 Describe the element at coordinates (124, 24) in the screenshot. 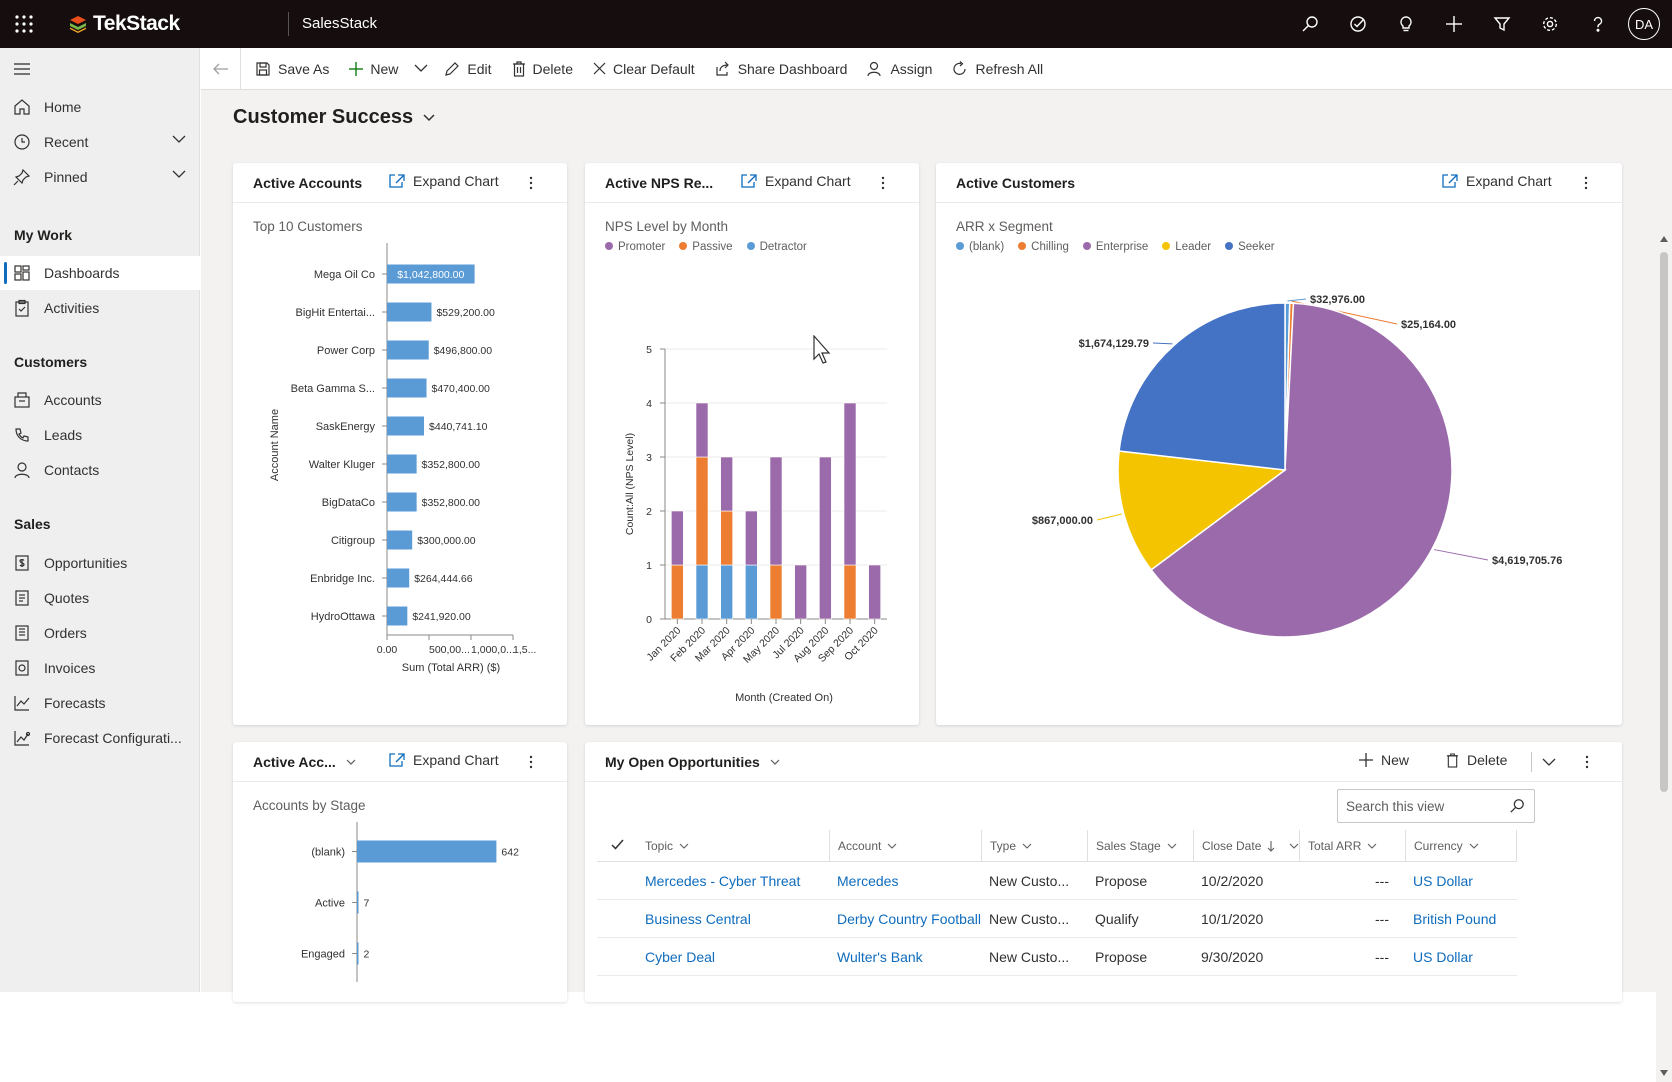

I see `brand-logo: TekStack` at that location.